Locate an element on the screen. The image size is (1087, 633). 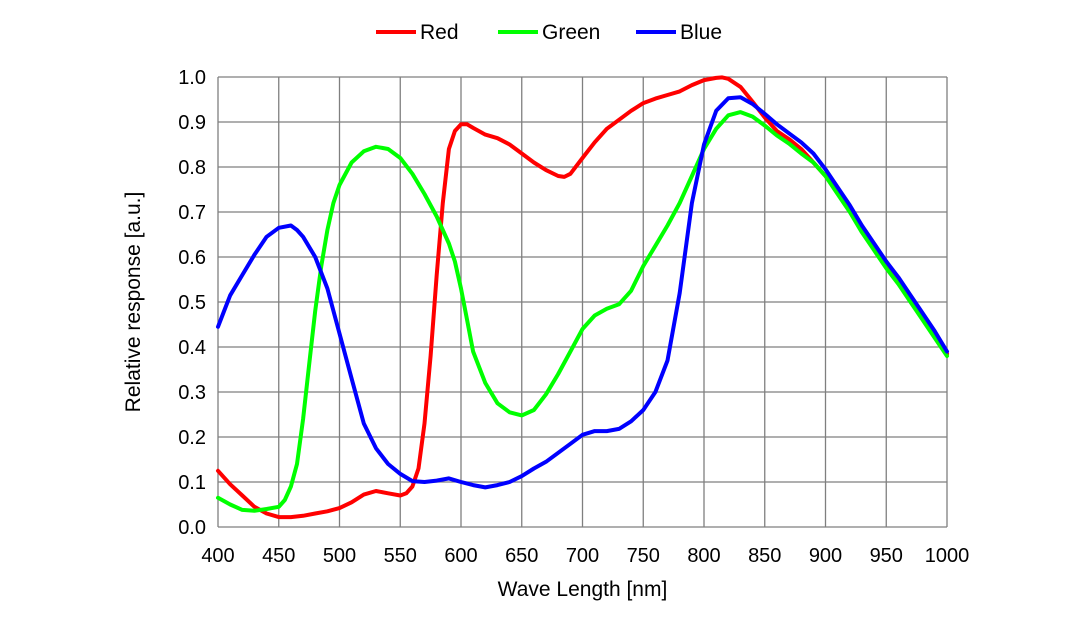
legend: Red Green Blue is located at coordinates (549, 32).